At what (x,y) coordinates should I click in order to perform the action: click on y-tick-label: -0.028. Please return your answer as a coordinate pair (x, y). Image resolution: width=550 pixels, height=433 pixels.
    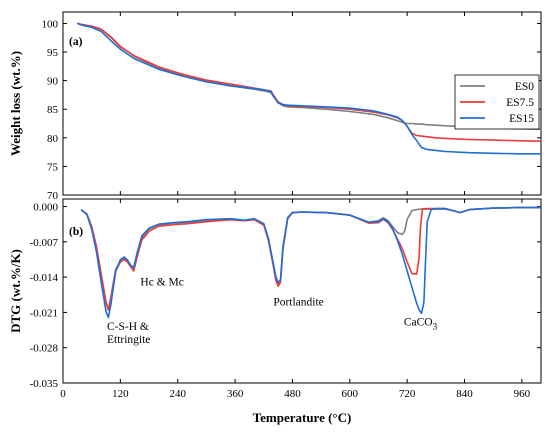
    Looking at the image, I should click on (44, 349).